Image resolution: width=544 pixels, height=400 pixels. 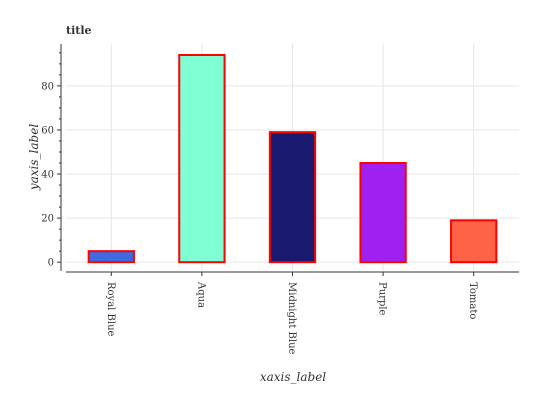 I want to click on x-tick-label: Aqua, so click(x=200, y=294).